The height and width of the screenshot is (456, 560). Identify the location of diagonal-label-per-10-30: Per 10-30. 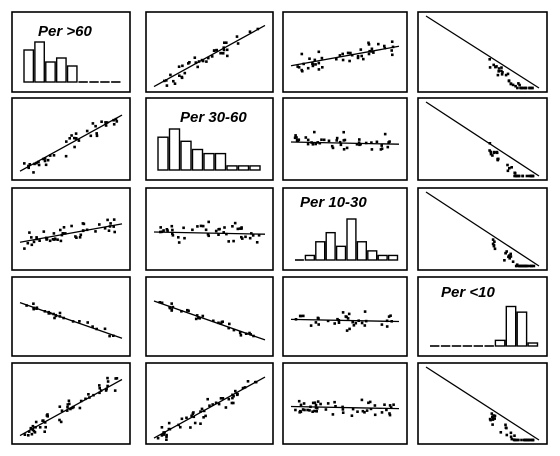
(333, 202).